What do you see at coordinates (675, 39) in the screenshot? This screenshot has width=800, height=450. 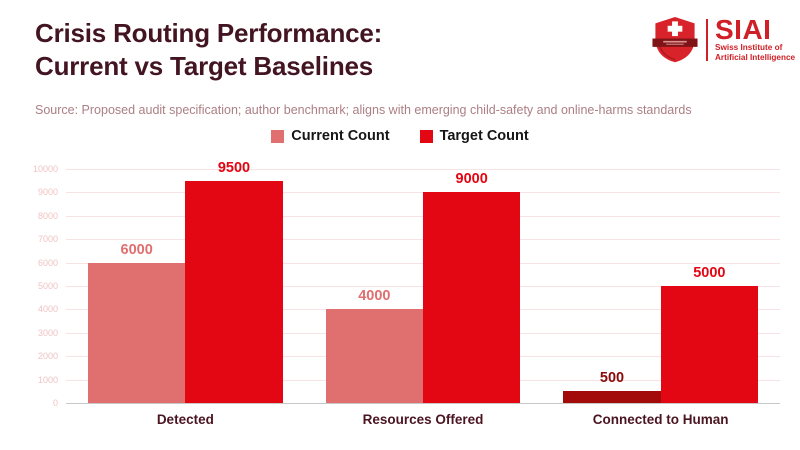 I see `swiss-shield-icon` at bounding box center [675, 39].